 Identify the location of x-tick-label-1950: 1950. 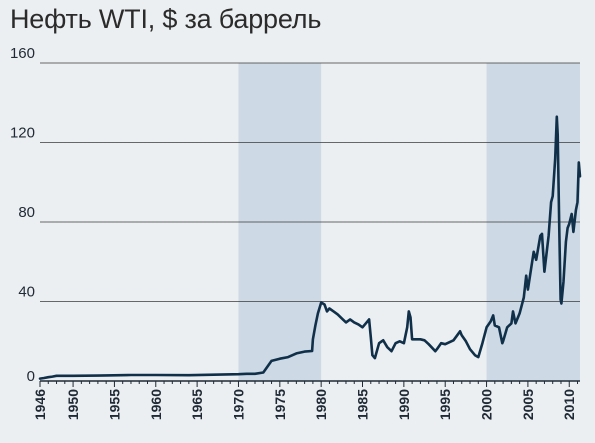
(73, 404).